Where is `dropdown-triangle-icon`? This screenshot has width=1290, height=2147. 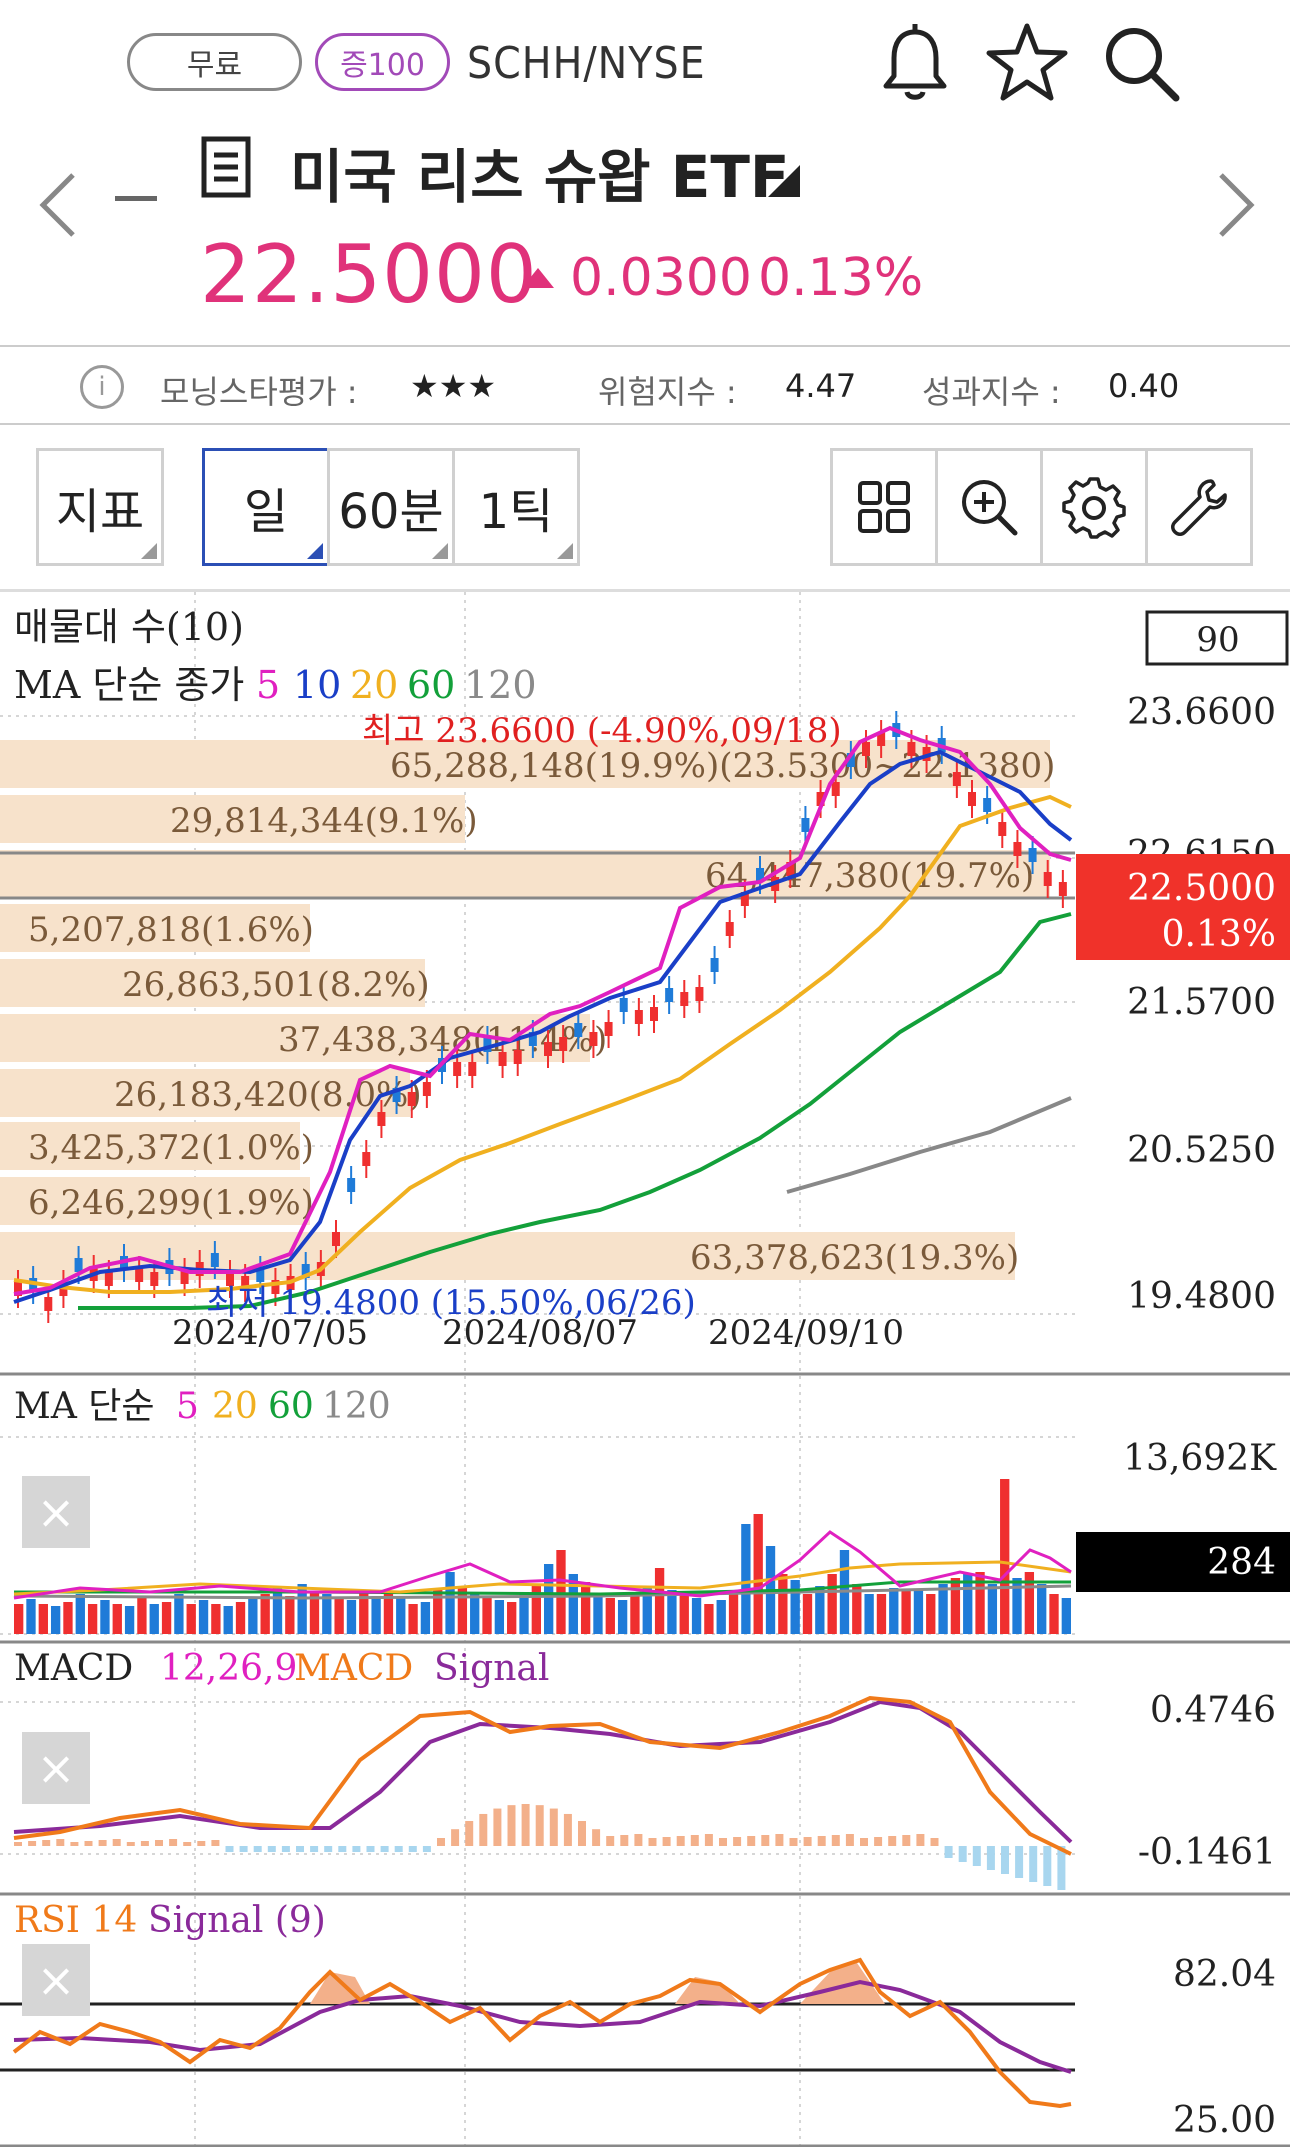 dropdown-triangle-icon is located at coordinates (784, 181).